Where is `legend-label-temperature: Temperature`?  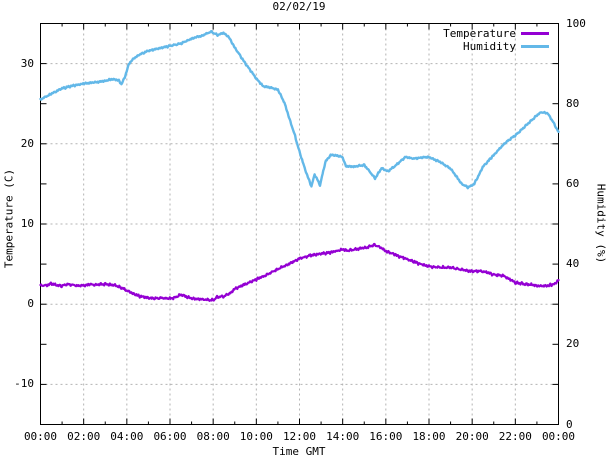 legend-label-temperature: Temperature is located at coordinates (479, 33).